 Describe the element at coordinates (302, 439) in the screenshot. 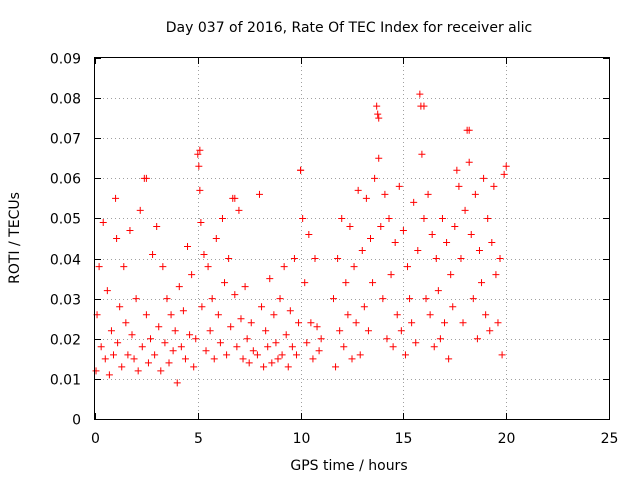

I see `x-tick-label: 10` at that location.